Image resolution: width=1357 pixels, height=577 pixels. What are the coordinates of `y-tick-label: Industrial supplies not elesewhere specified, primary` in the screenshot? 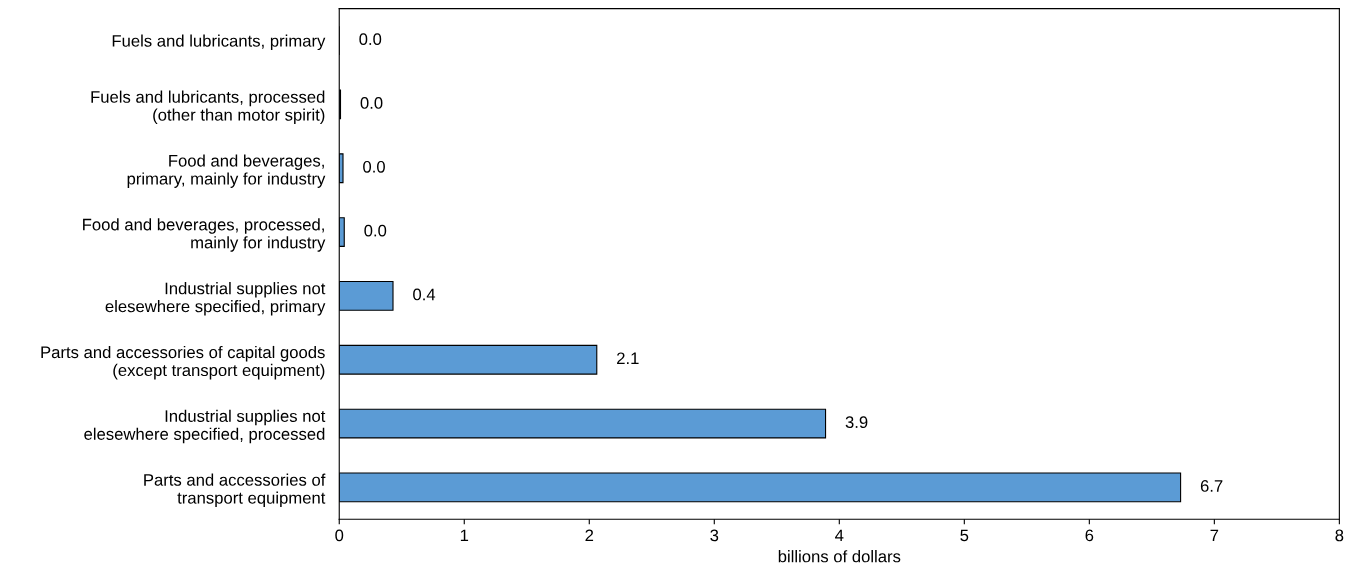 It's located at (215, 299).